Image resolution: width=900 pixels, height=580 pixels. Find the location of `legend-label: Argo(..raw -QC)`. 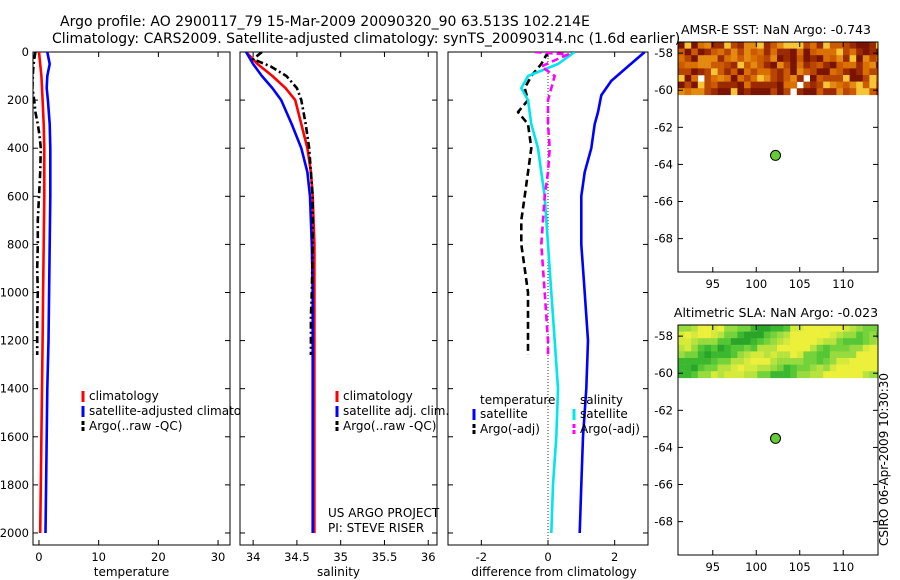

legend-label: Argo(..raw -QC) is located at coordinates (389, 426).